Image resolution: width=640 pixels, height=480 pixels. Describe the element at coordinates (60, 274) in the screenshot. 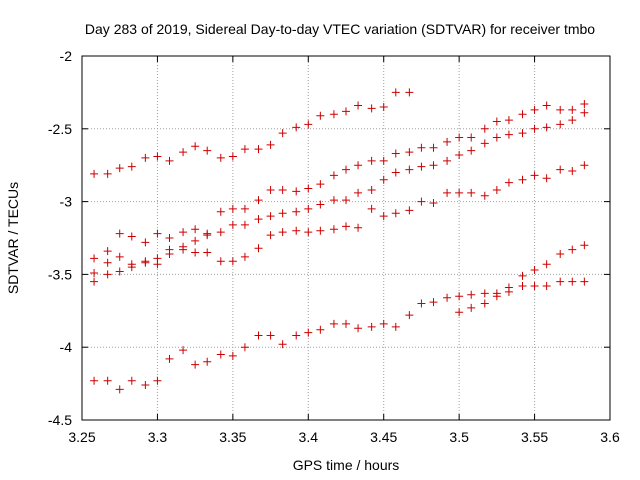

I see `y-tick-label: -3.5` at that location.